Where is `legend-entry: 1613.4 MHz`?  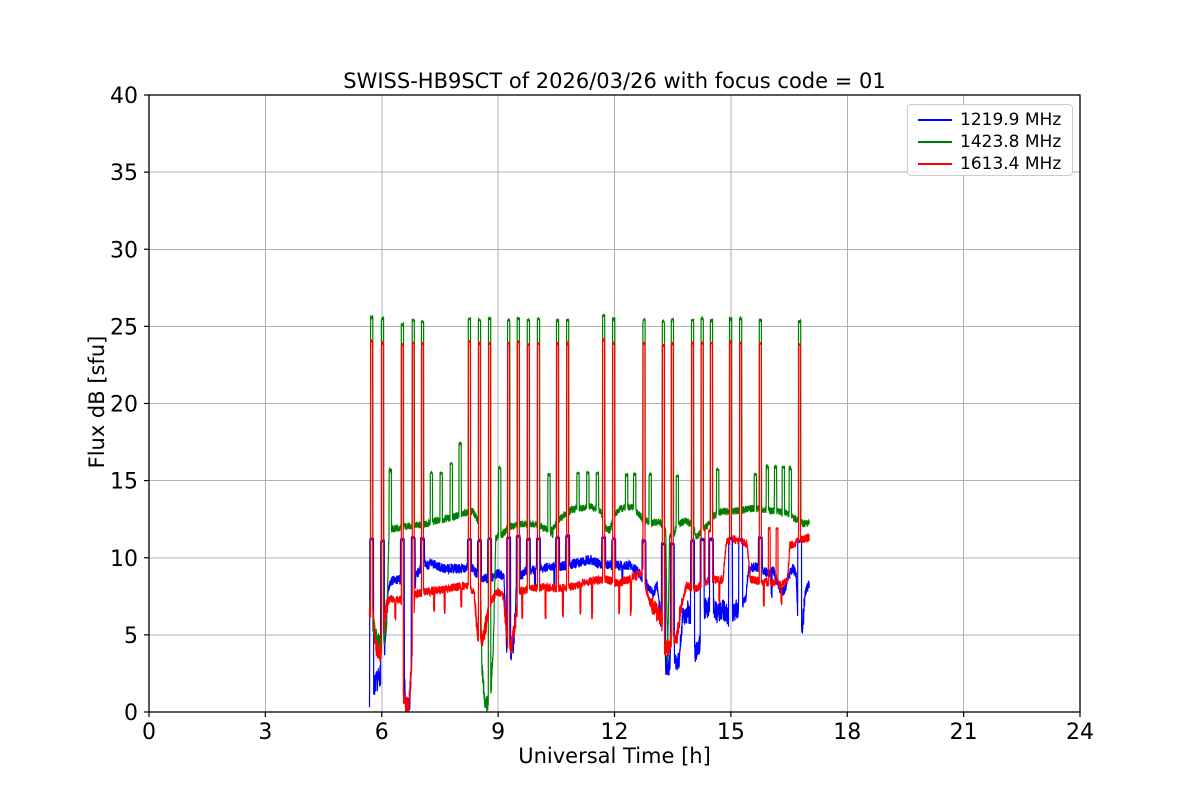 legend-entry: 1613.4 MHz is located at coordinates (990, 164).